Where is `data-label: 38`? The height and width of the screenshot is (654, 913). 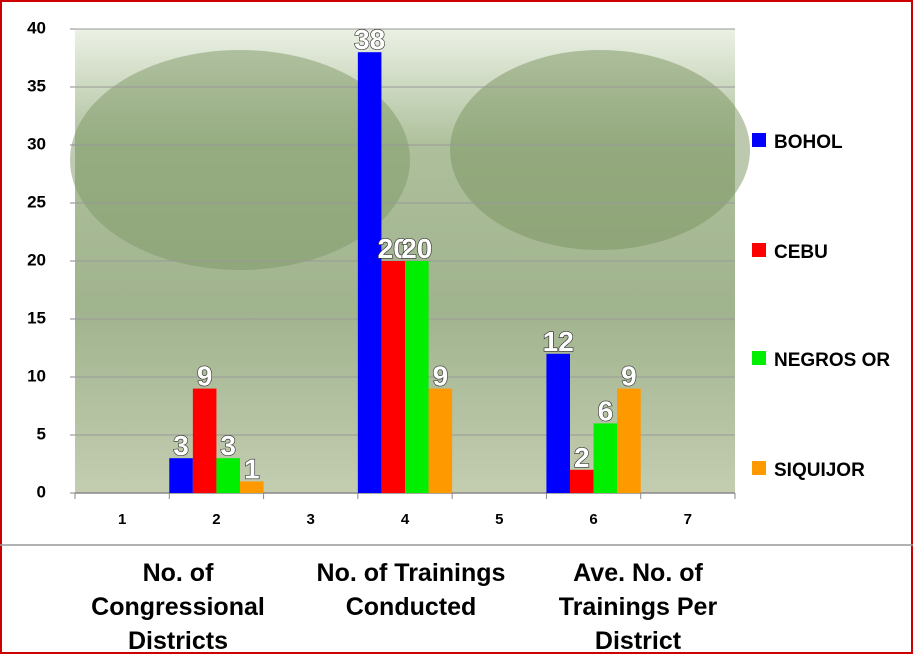
data-label: 38 is located at coordinates (369, 39).